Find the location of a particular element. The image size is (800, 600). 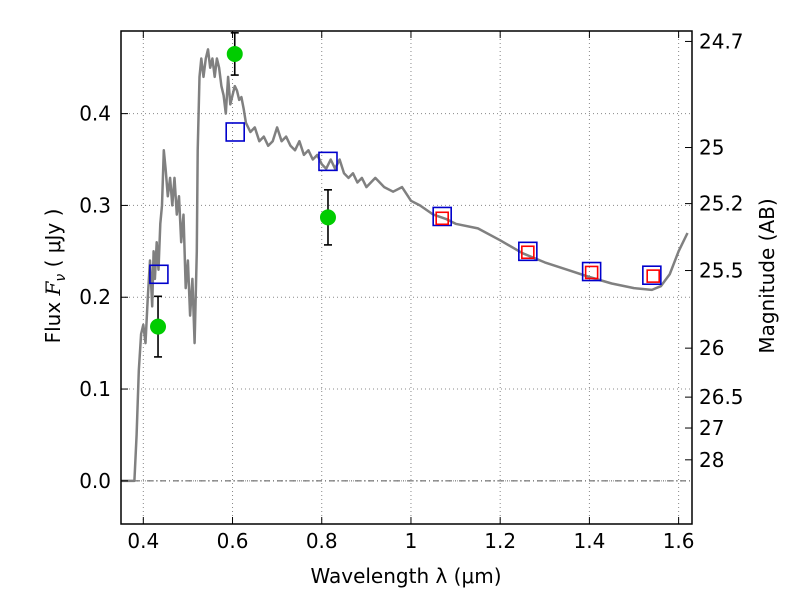

x-tick-label: 0.8 is located at coordinates (322, 541).